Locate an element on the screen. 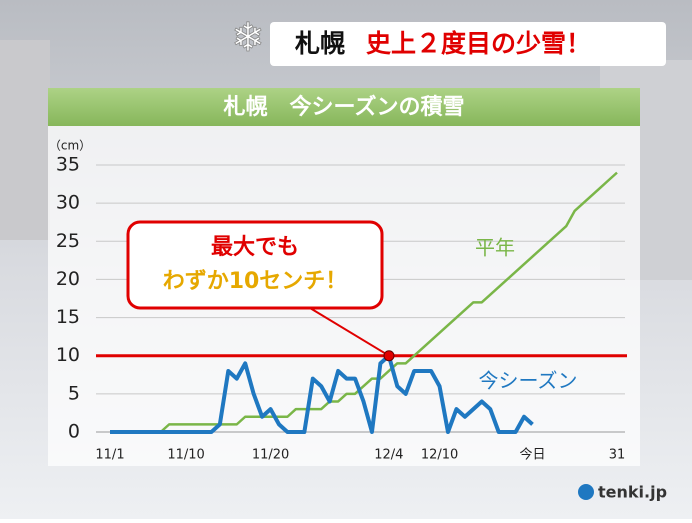  building is located at coordinates (25, 140).